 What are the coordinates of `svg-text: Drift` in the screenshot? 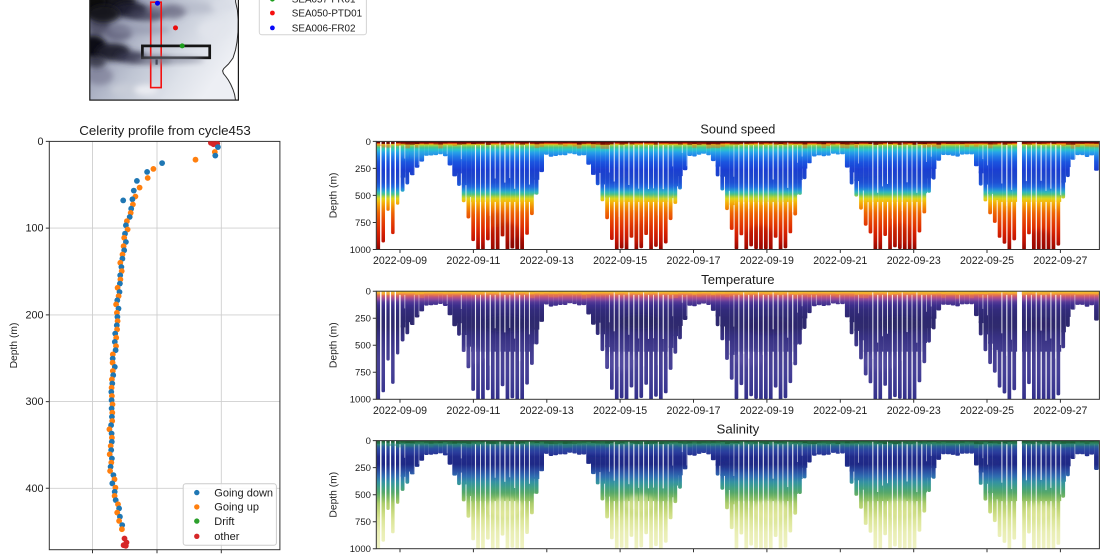 It's located at (224, 522).